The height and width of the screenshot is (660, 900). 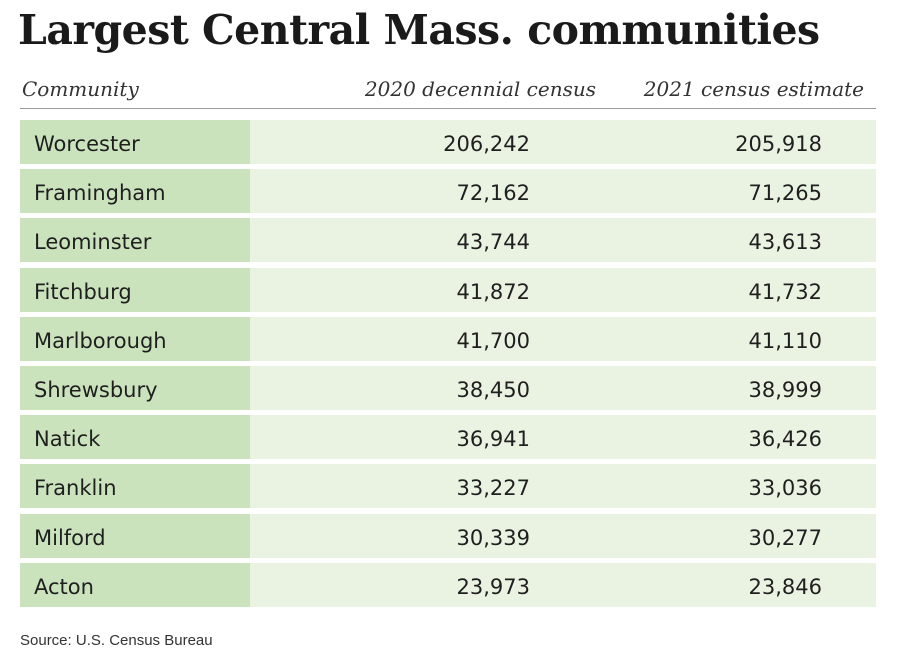 I want to click on estimate-2021-value: 23,846, so click(x=785, y=586).